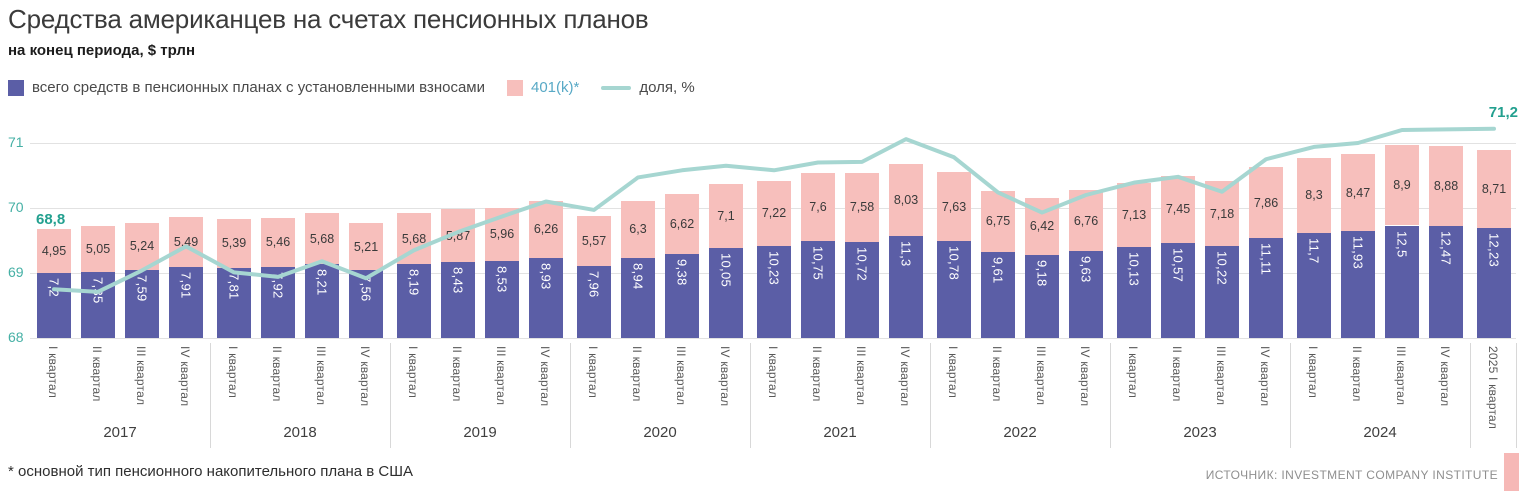 Image resolution: width=1521 pixels, height=491 pixels. I want to click on bar-value-401k: 7,58, so click(862, 207).